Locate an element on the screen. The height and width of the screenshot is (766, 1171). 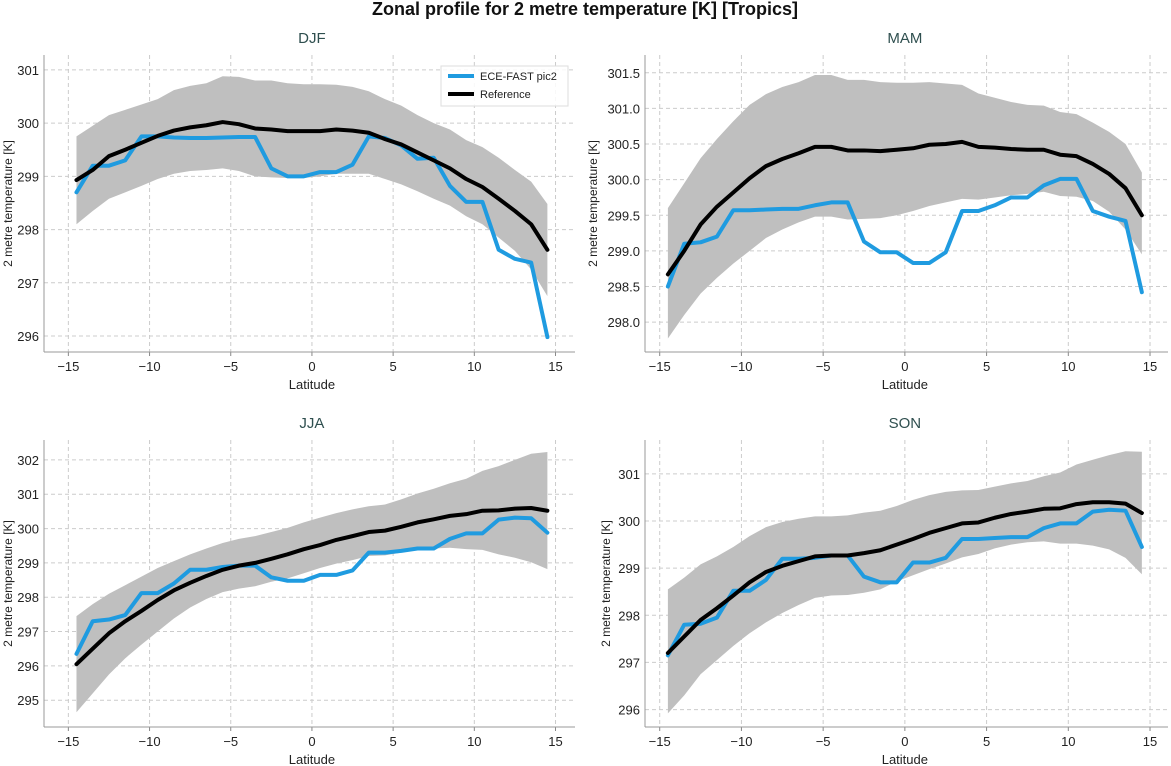
legend: ECE-FAST pic2 Reference is located at coordinates (504, 86).